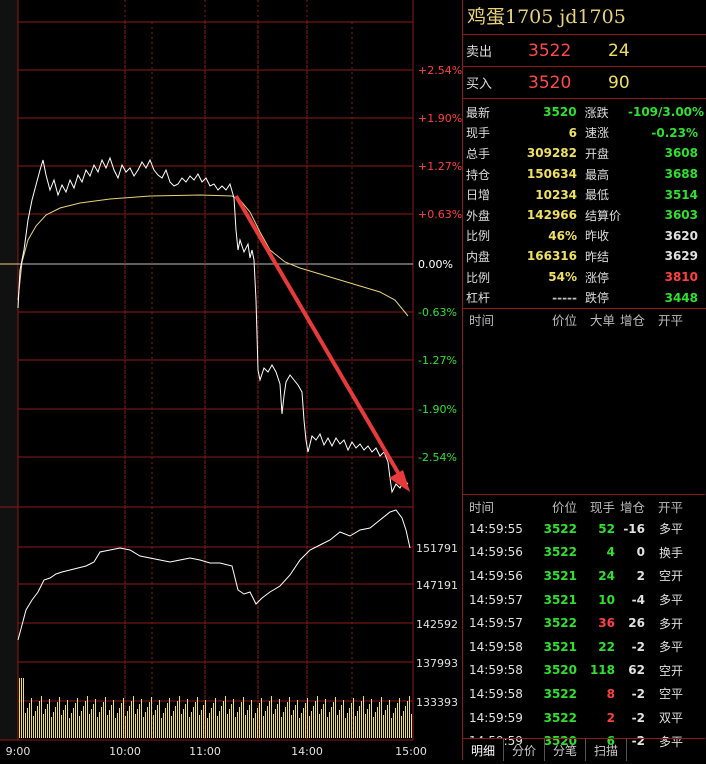  What do you see at coordinates (584, 600) in the screenshot?
I see `tick-row: 14:59:57 3521 10 -4 多平` at bounding box center [584, 600].